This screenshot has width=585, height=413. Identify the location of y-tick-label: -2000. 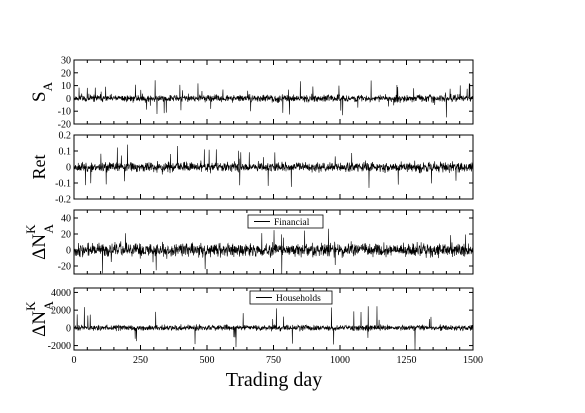
(59, 346).